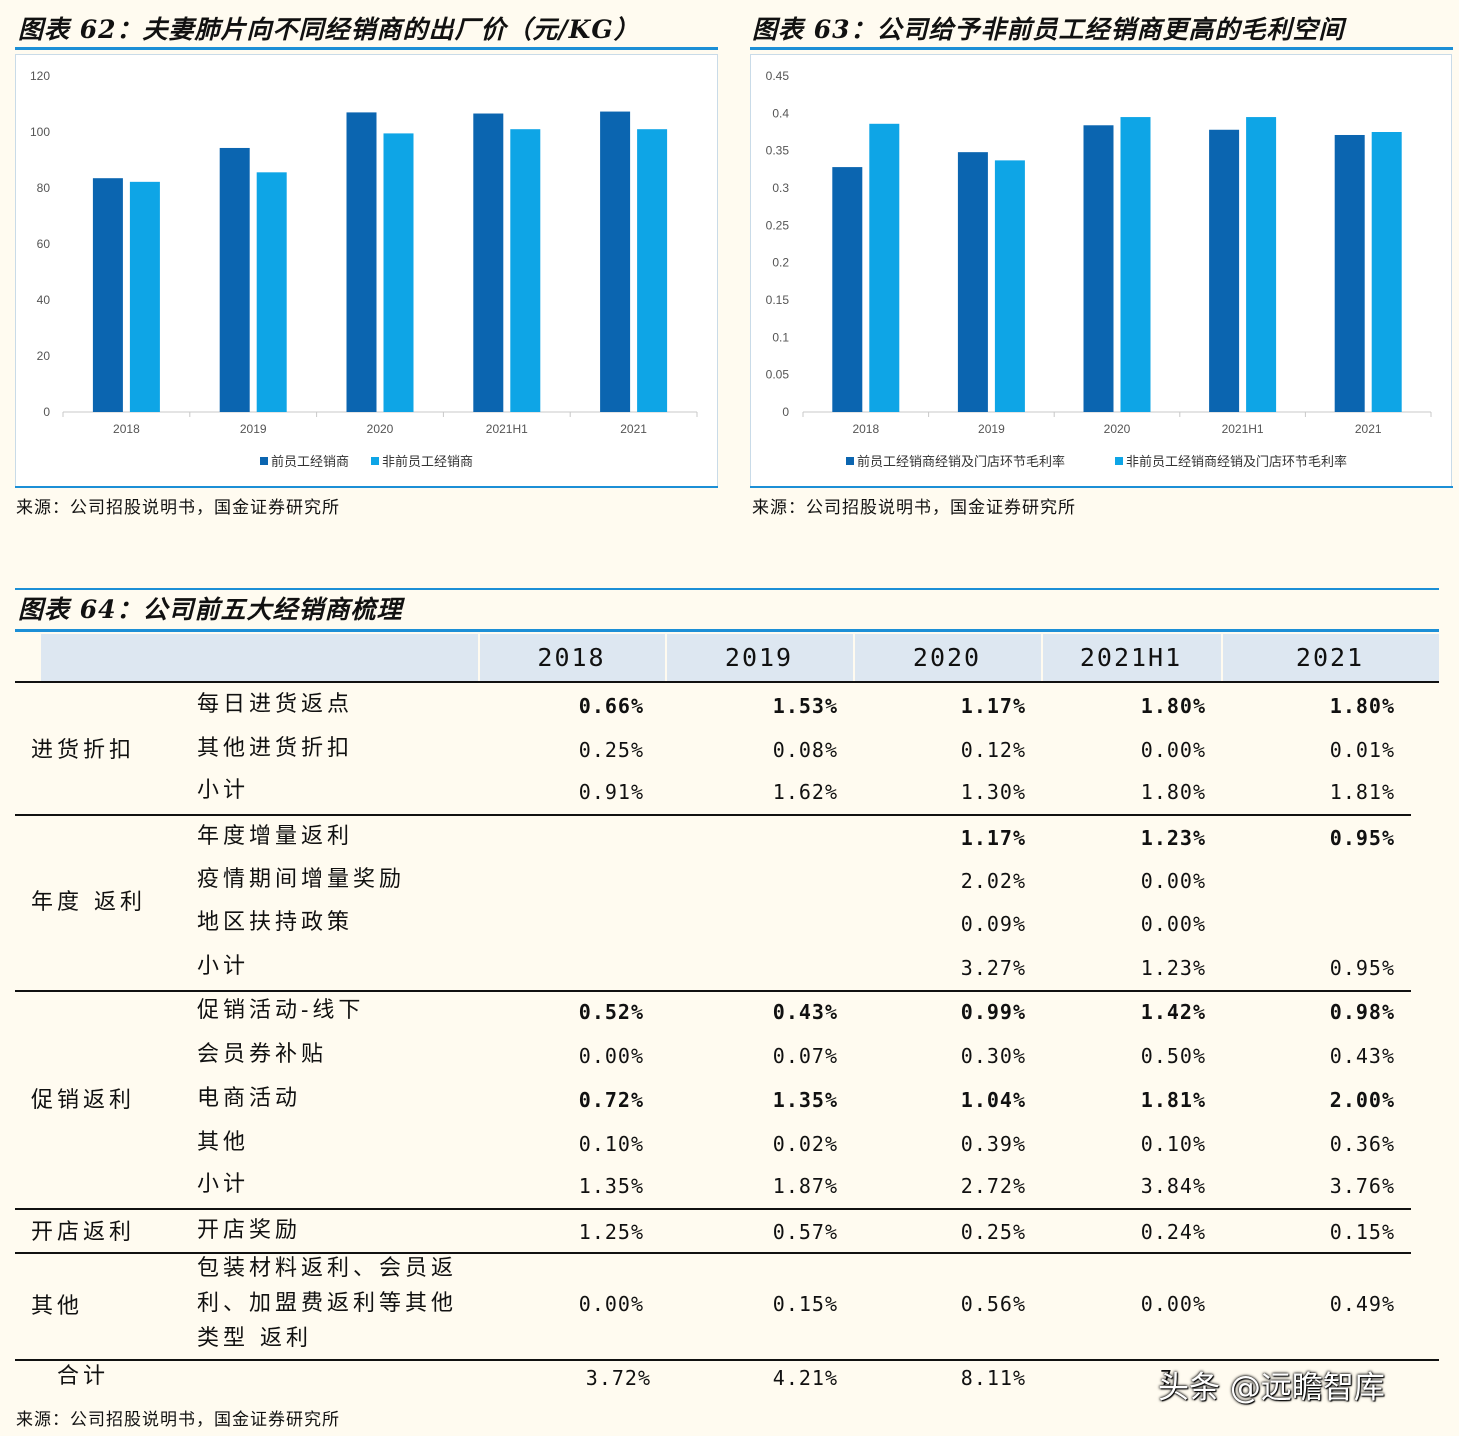 This screenshot has height=1436, width=1459. What do you see at coordinates (249, 1098) in the screenshot?
I see `row-item-label: 电商活动` at bounding box center [249, 1098].